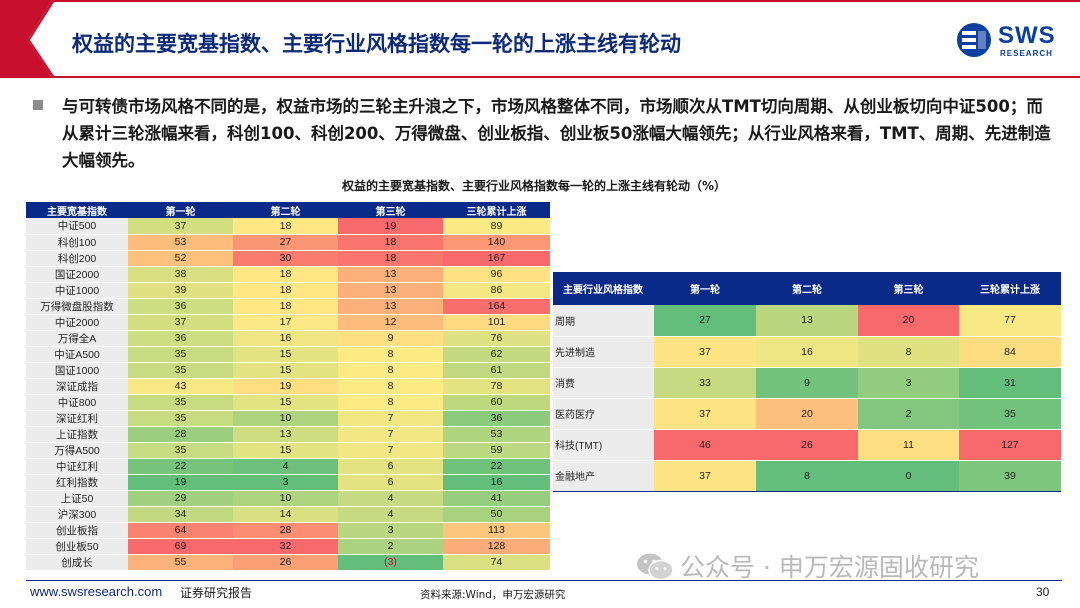  What do you see at coordinates (77, 562) in the screenshot?
I see `row-label: 创成长` at bounding box center [77, 562].